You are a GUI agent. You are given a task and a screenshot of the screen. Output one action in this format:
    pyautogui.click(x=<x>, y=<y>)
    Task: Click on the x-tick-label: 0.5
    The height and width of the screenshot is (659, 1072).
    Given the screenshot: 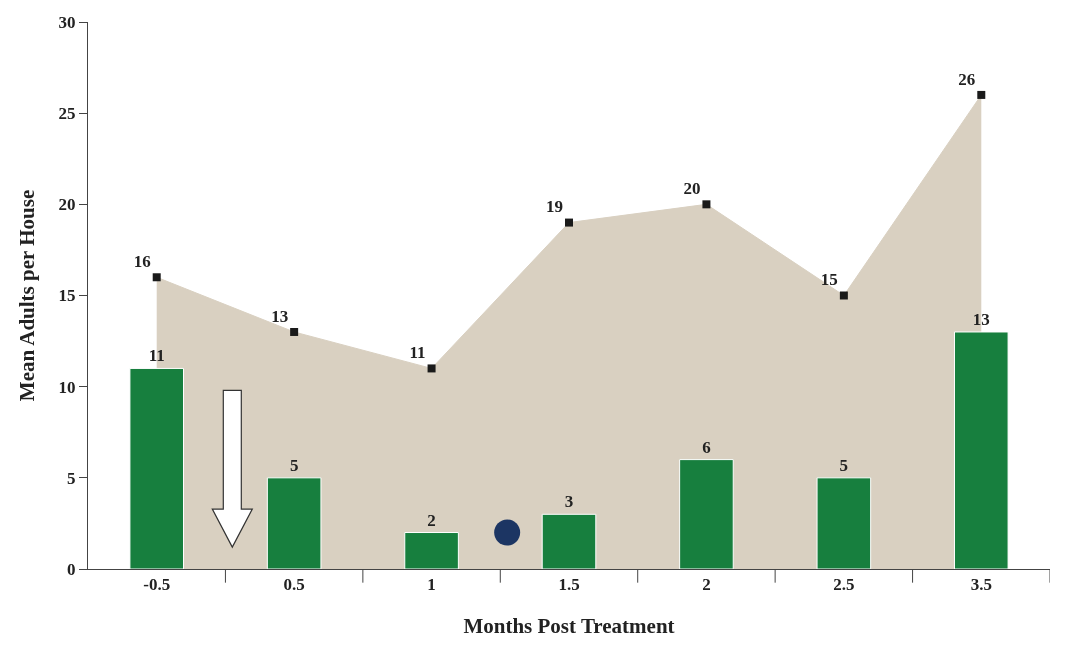 What is the action you would take?
    pyautogui.click(x=294, y=585)
    